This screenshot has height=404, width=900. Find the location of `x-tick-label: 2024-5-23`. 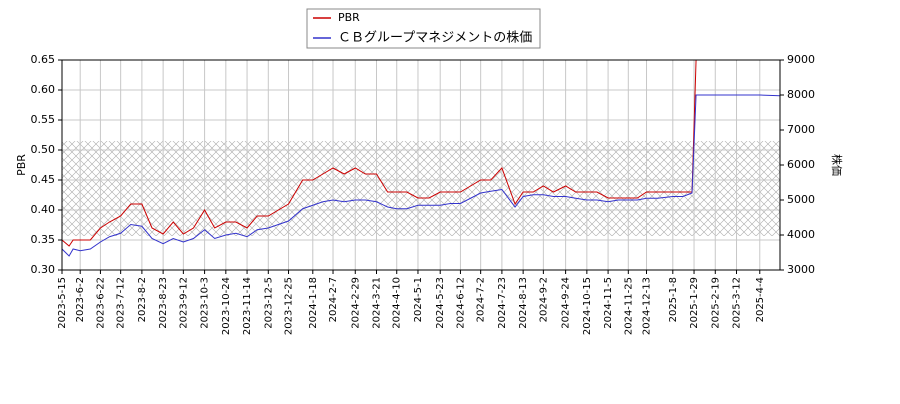

x-tick-label: 2024-5-23 is located at coordinates (440, 303).